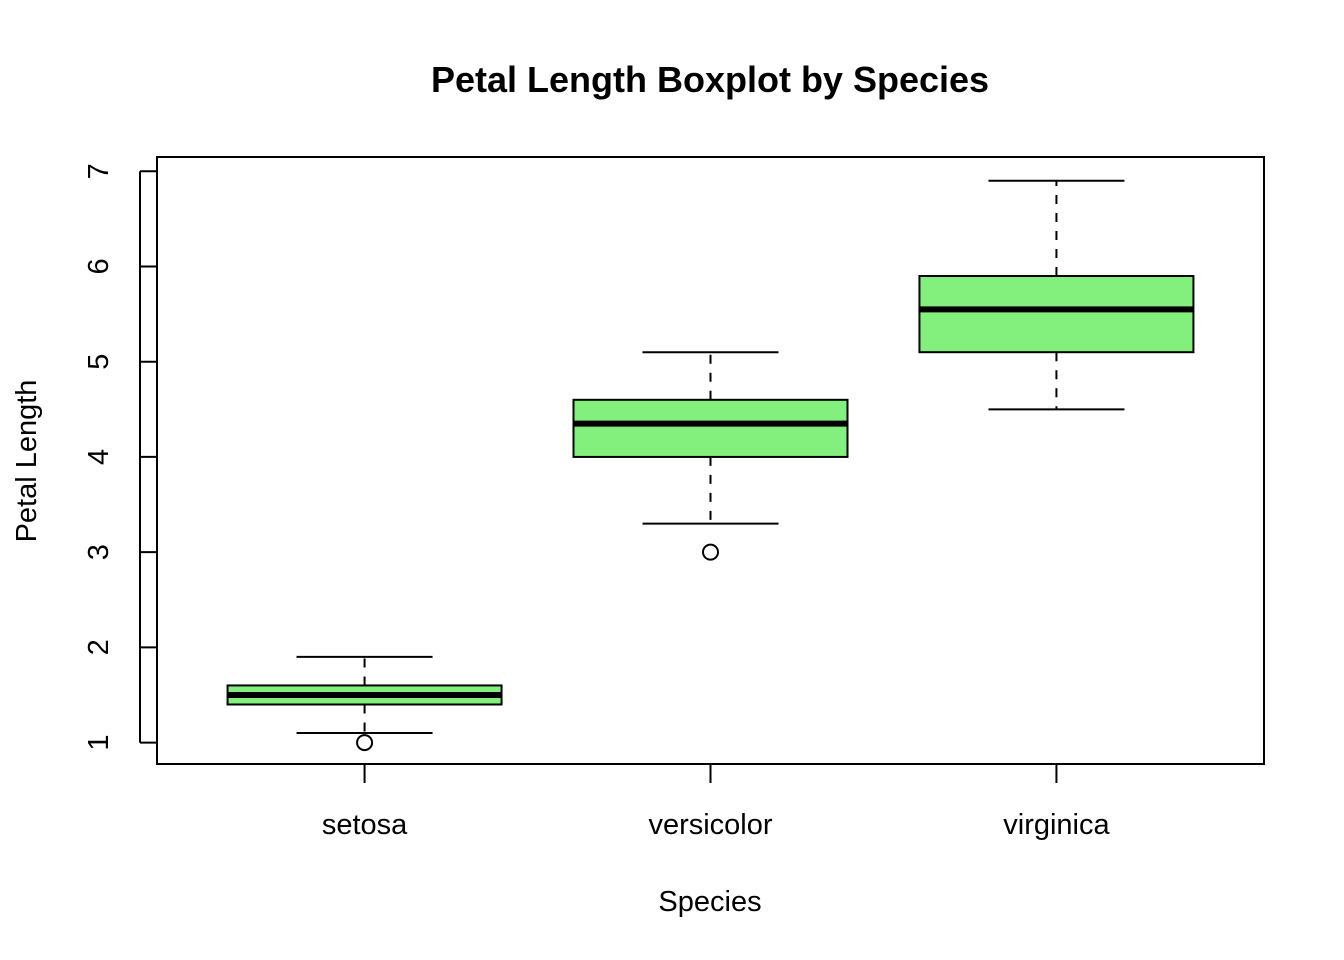  What do you see at coordinates (99, 266) in the screenshot?
I see `y-tick-label: 6` at bounding box center [99, 266].